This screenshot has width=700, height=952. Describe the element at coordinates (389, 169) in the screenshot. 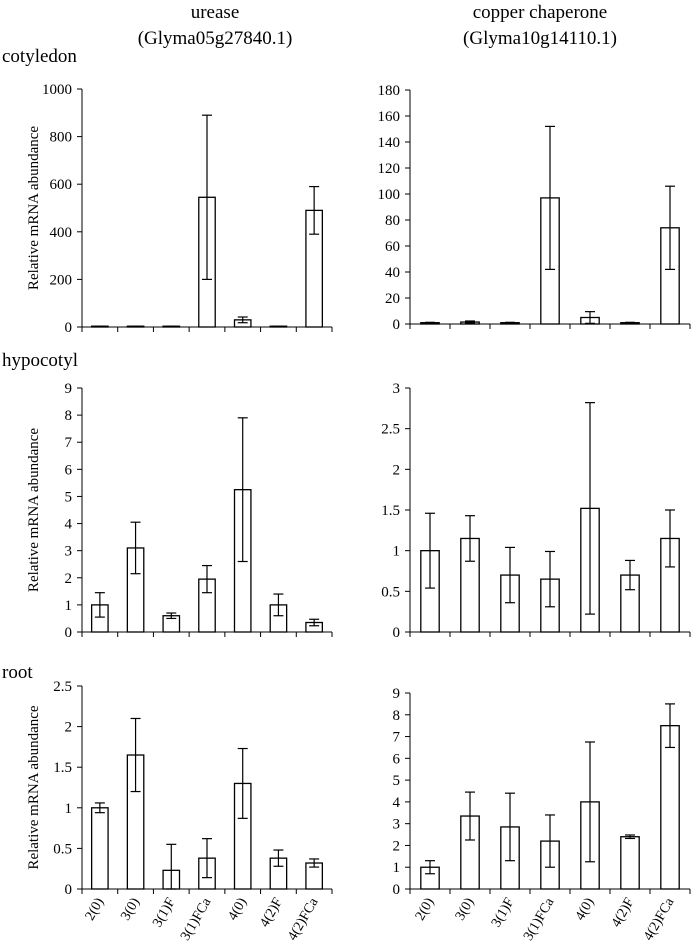

I see `y-tick-label: 120` at that location.